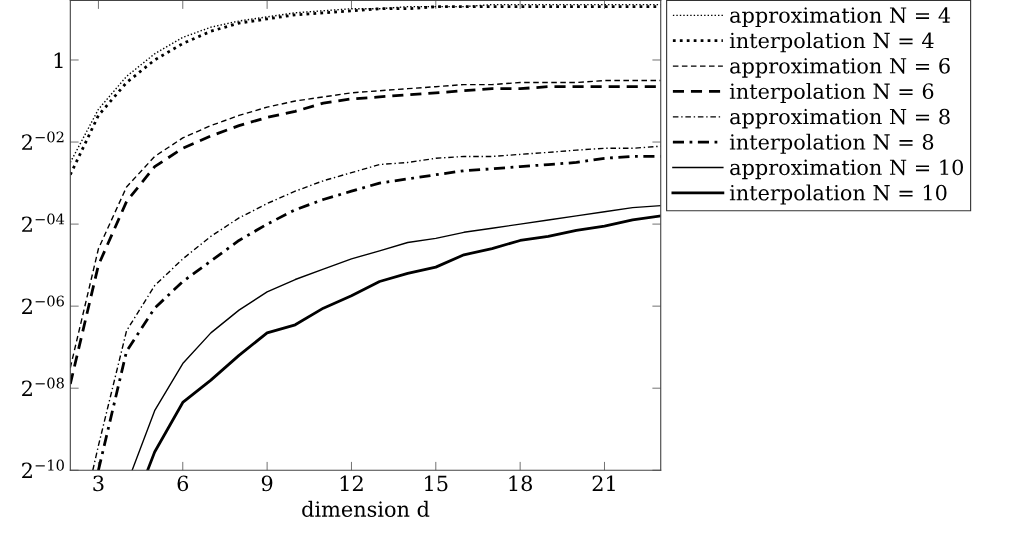 This screenshot has width=1034, height=550. Describe the element at coordinates (43, 386) in the screenshot. I see `y-tick-label: 2$^{−08}$` at that location.